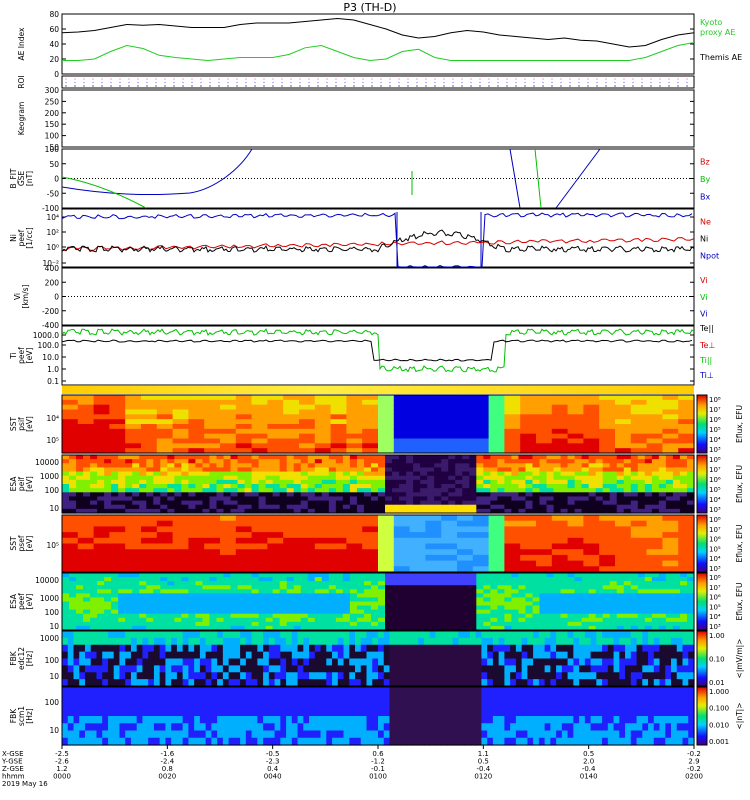 This screenshot has height=800, width=750. Describe the element at coordinates (29, 716) in the screenshot. I see `fbk_b-ylabel-2: [Hz]` at that location.